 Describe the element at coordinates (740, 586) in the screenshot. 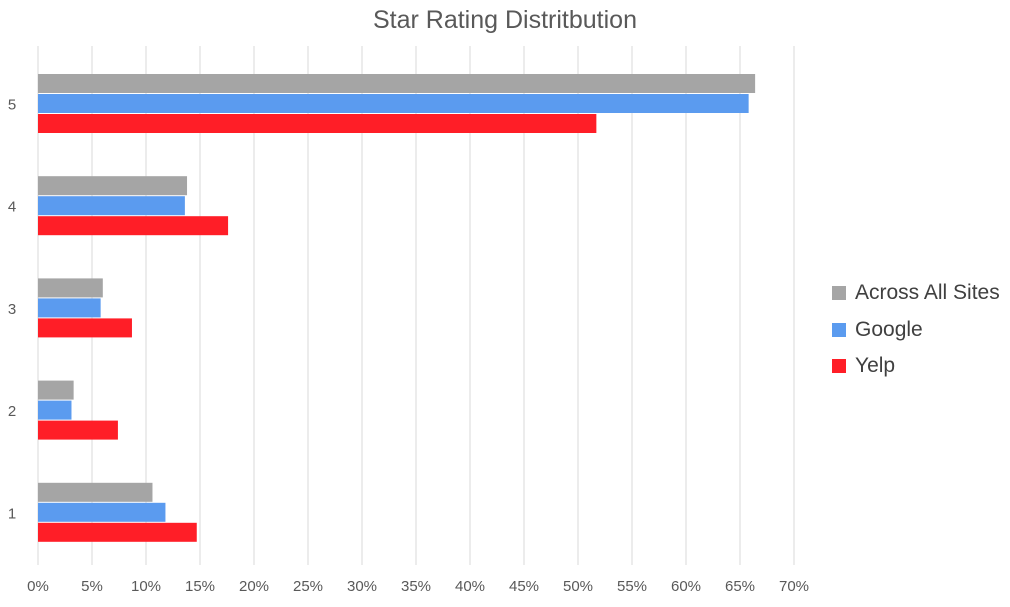

I see `x-tick-label: 65%` at that location.